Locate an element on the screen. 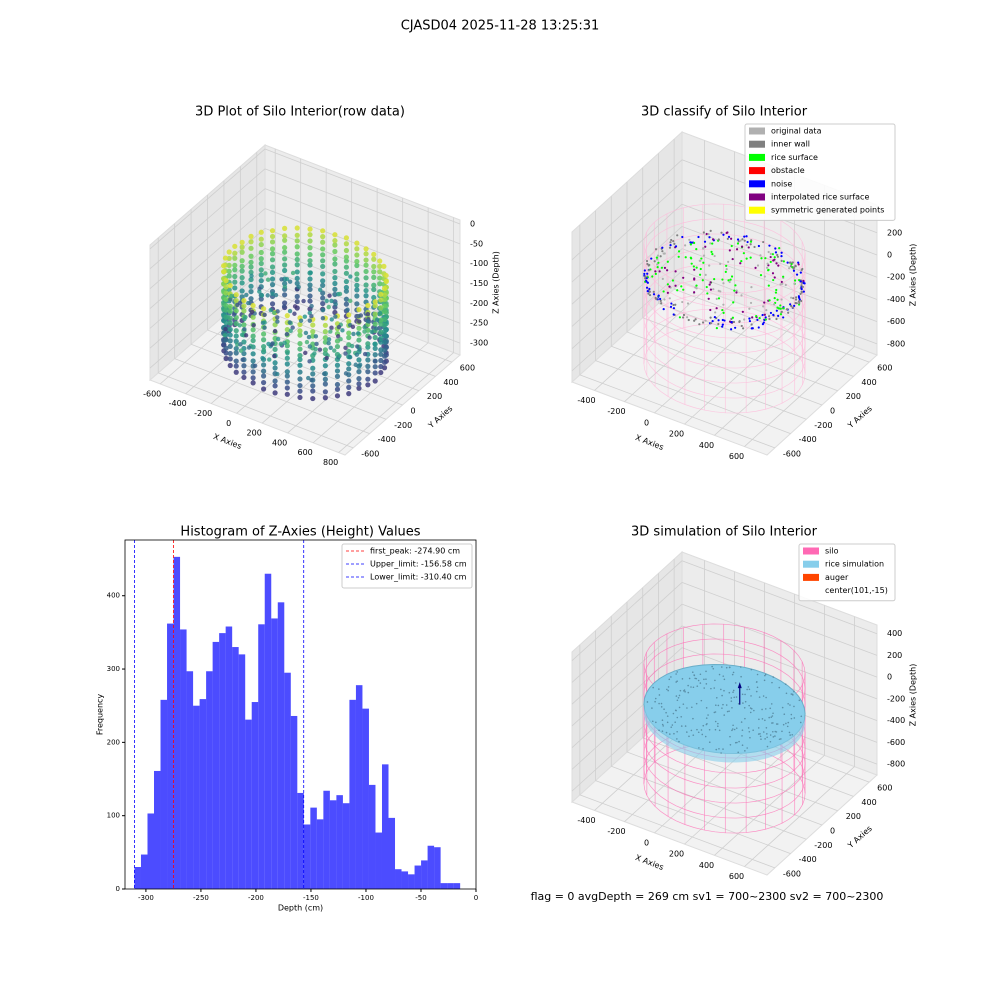  legend-label: auger is located at coordinates (837, 577).